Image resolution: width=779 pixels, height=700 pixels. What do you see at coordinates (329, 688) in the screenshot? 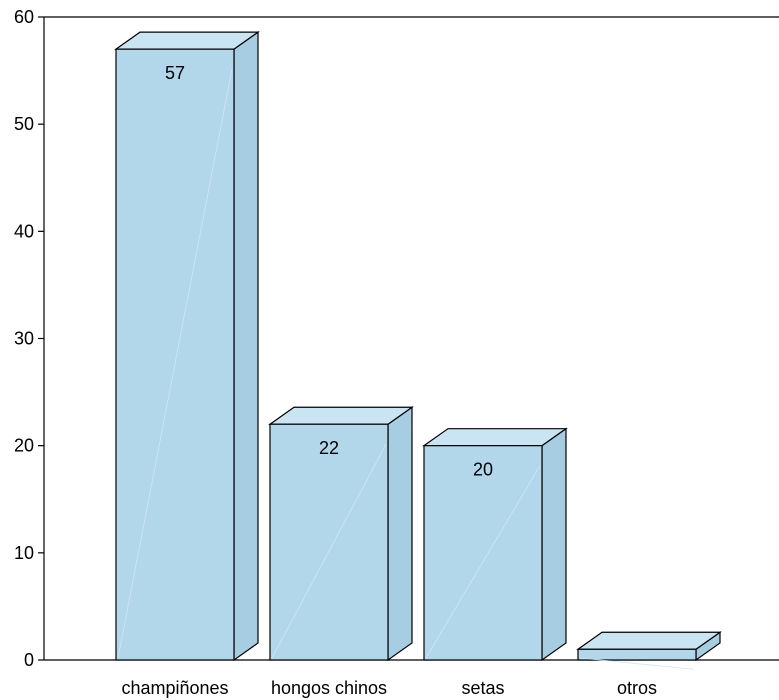
I see `x-tick-label: hongos chinos` at bounding box center [329, 688].